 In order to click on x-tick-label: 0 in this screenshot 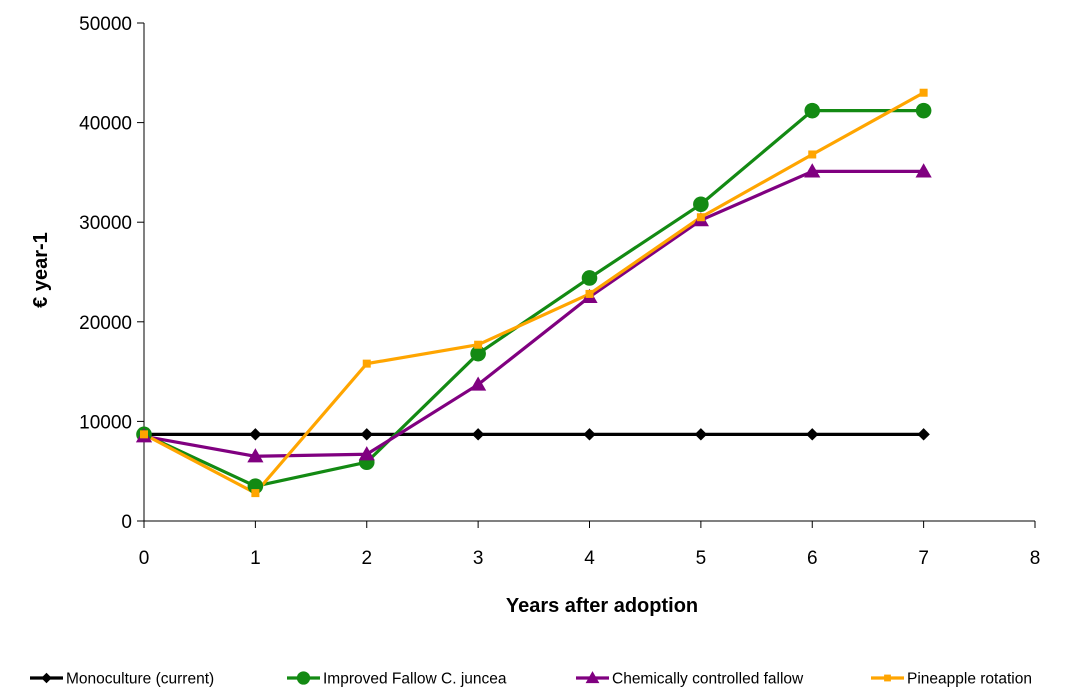, I will do `click(144, 558)`.